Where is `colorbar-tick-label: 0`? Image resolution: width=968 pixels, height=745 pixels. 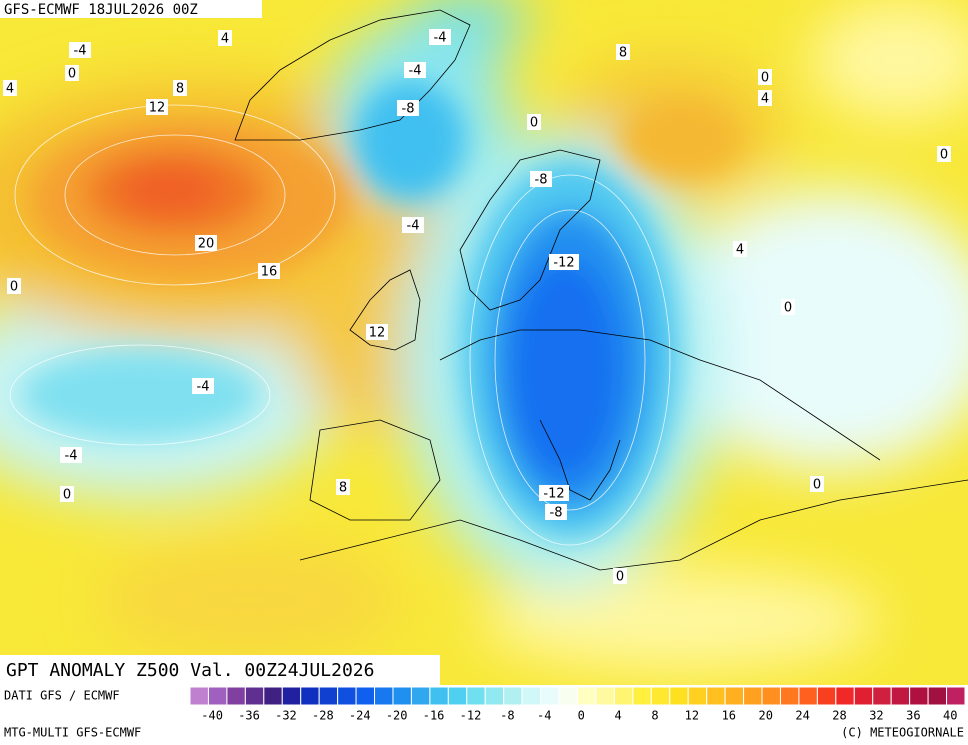
colorbar-tick-label: 0 is located at coordinates (581, 716).